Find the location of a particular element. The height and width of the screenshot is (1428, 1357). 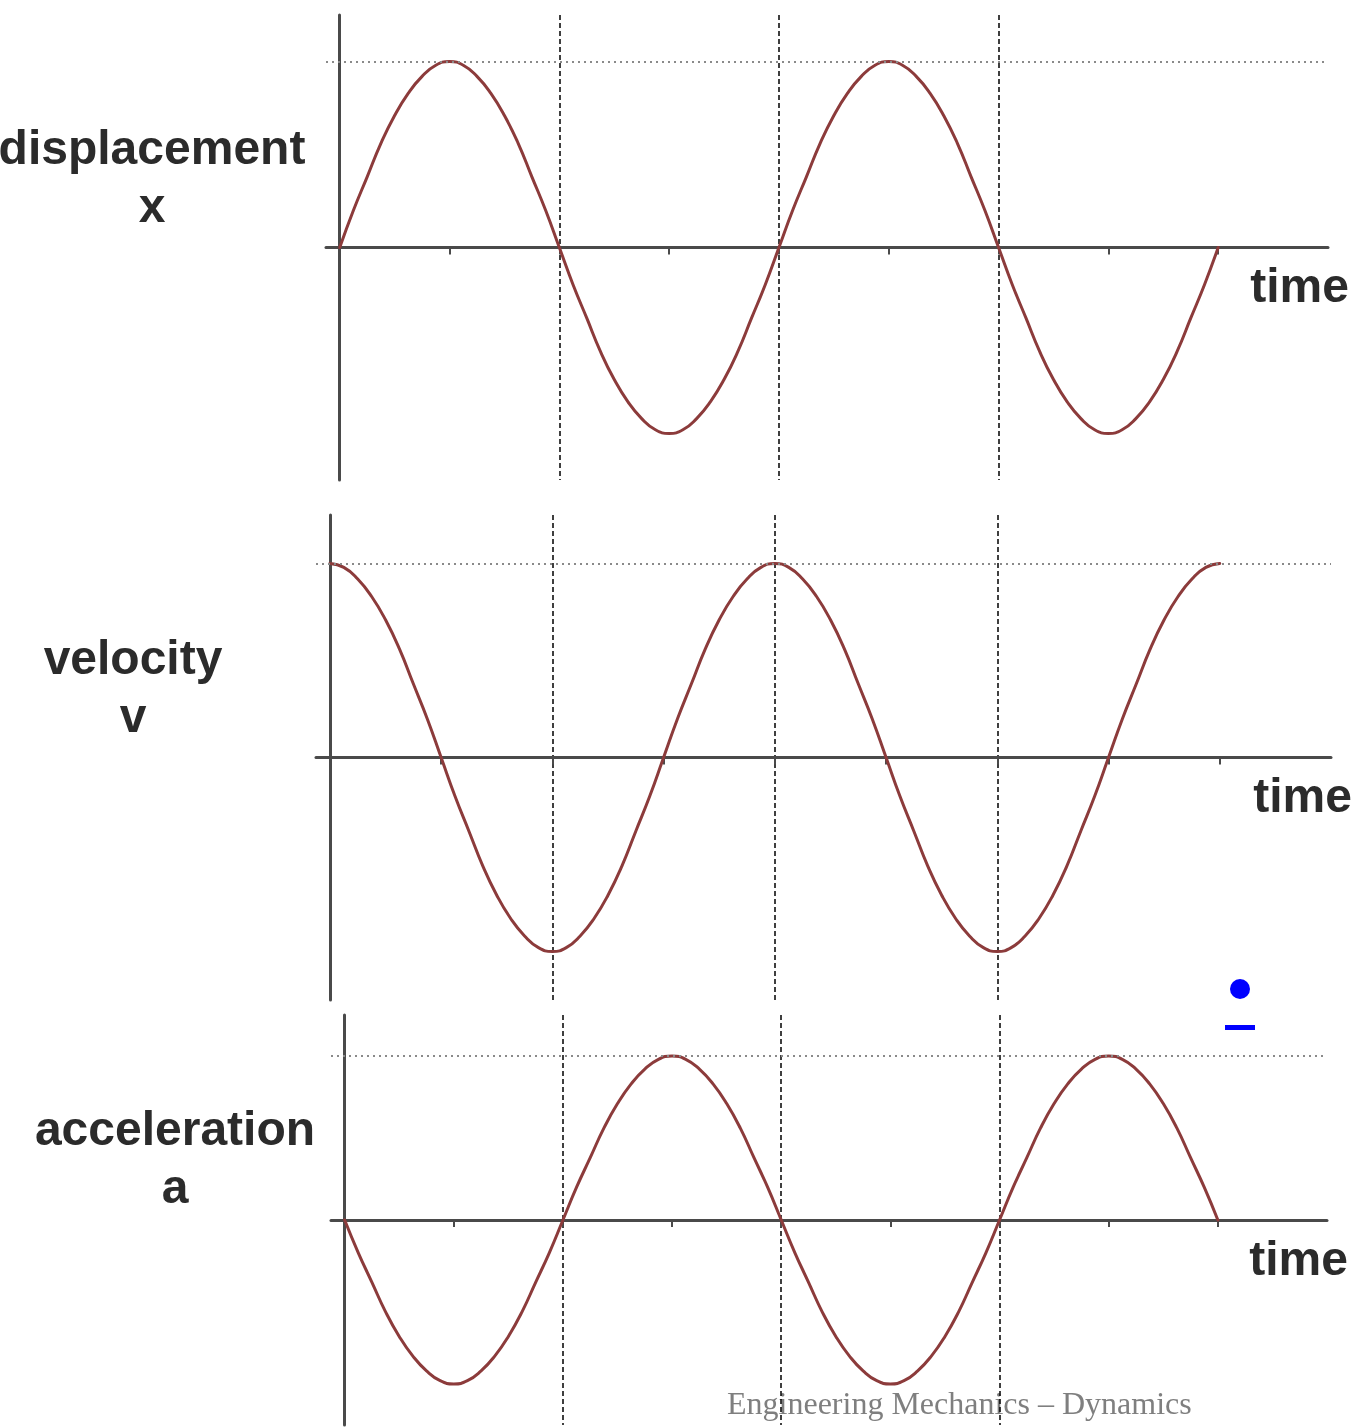

y-axis-title: displacement x is located at coordinates (153, 176).